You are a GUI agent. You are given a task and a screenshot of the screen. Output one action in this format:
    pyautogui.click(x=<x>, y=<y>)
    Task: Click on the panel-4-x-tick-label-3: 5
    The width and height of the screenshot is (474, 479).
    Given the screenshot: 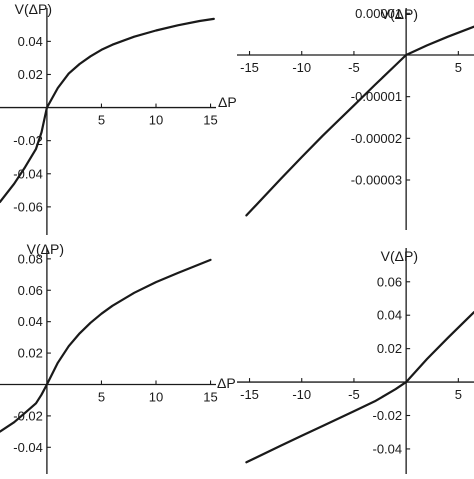 What is the action you would take?
    pyautogui.click(x=458, y=394)
    